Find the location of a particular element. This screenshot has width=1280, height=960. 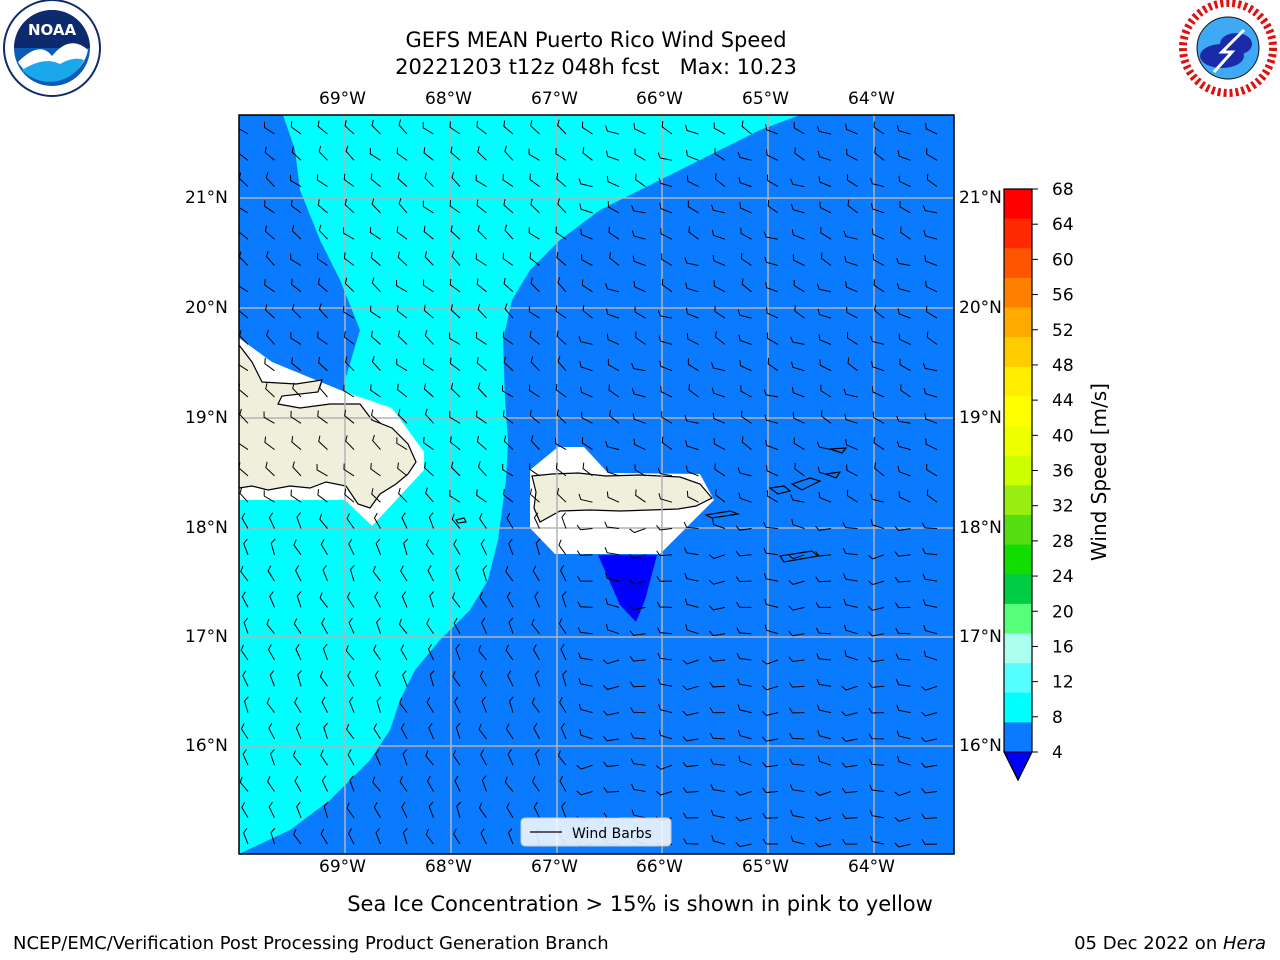

colorbar-tick-label: 32 is located at coordinates (1063, 507).